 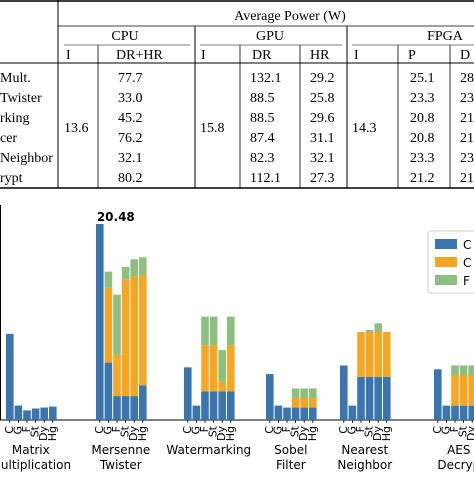 I want to click on table-cell: 31.1, so click(x=322, y=138).